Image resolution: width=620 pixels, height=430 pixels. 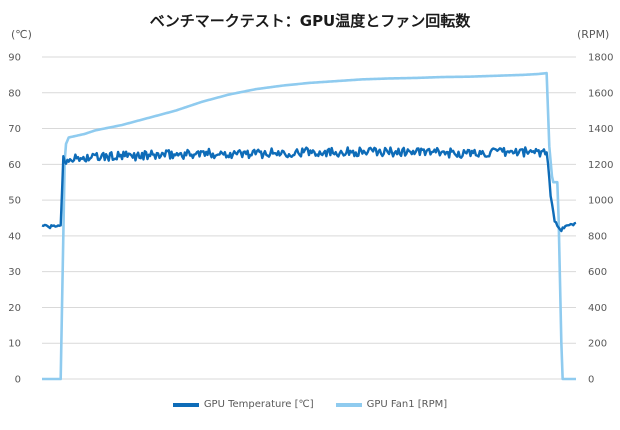 What do you see at coordinates (21, 34) in the screenshot?
I see `left-axis-unit: (℃)` at bounding box center [21, 34].